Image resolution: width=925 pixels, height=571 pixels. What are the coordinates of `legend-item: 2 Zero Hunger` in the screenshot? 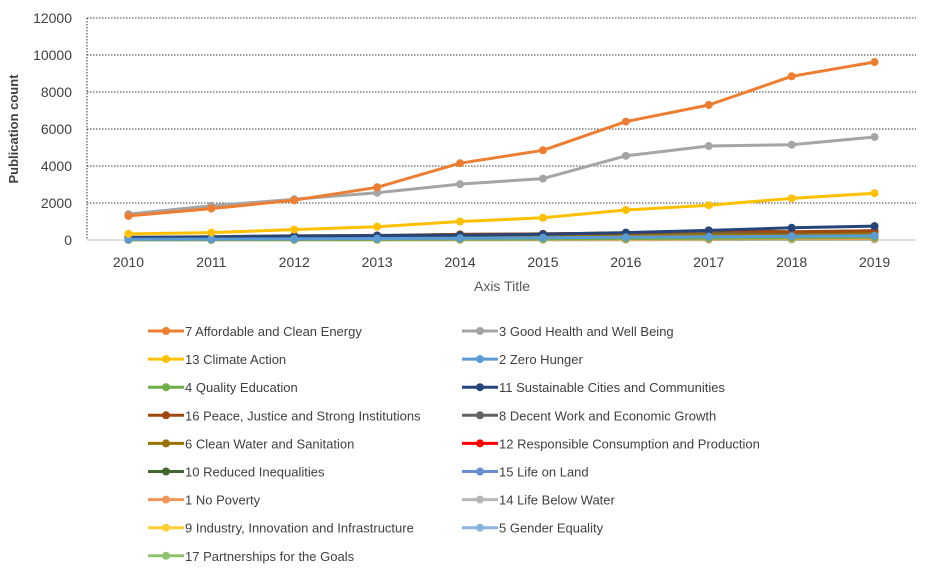 It's located at (522, 359).